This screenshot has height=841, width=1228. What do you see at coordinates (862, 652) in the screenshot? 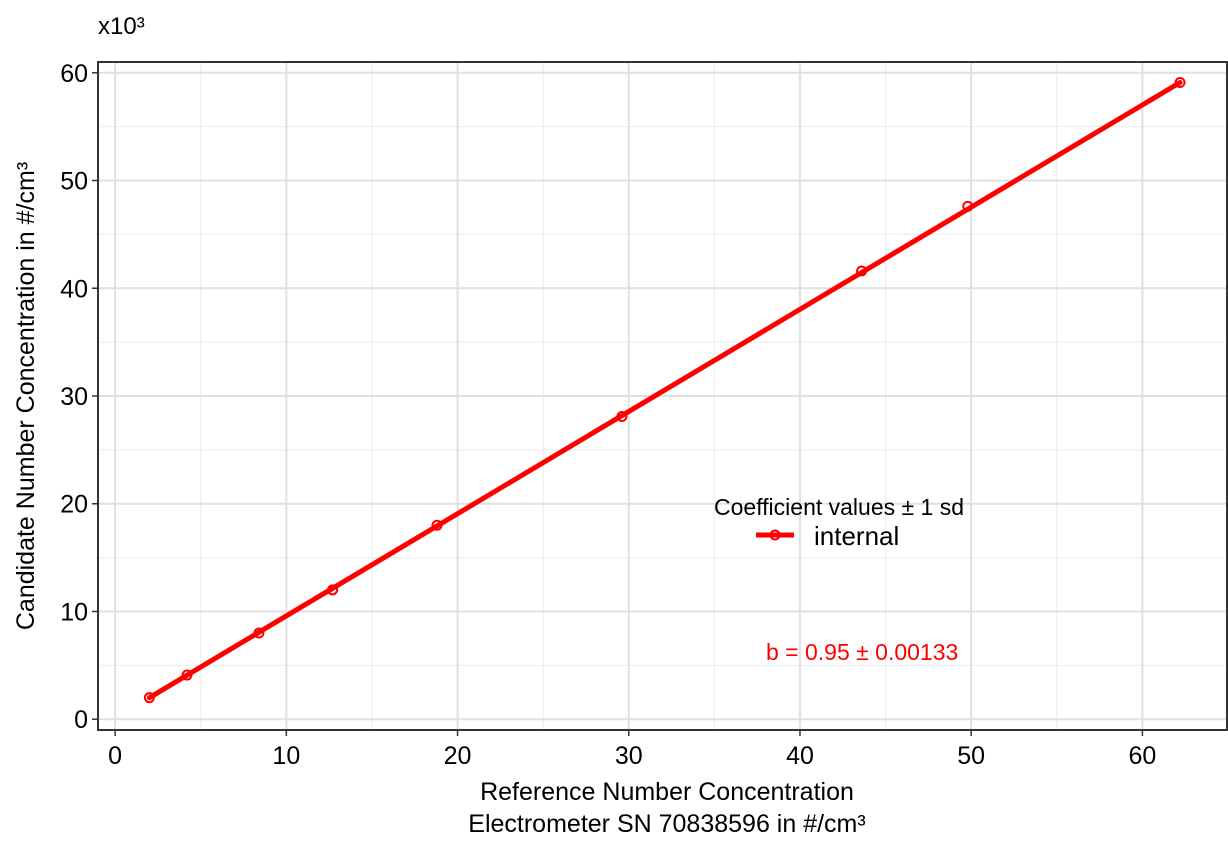
I see `coefficient-annotation: b = 0.95 ± 0.00133` at bounding box center [862, 652].